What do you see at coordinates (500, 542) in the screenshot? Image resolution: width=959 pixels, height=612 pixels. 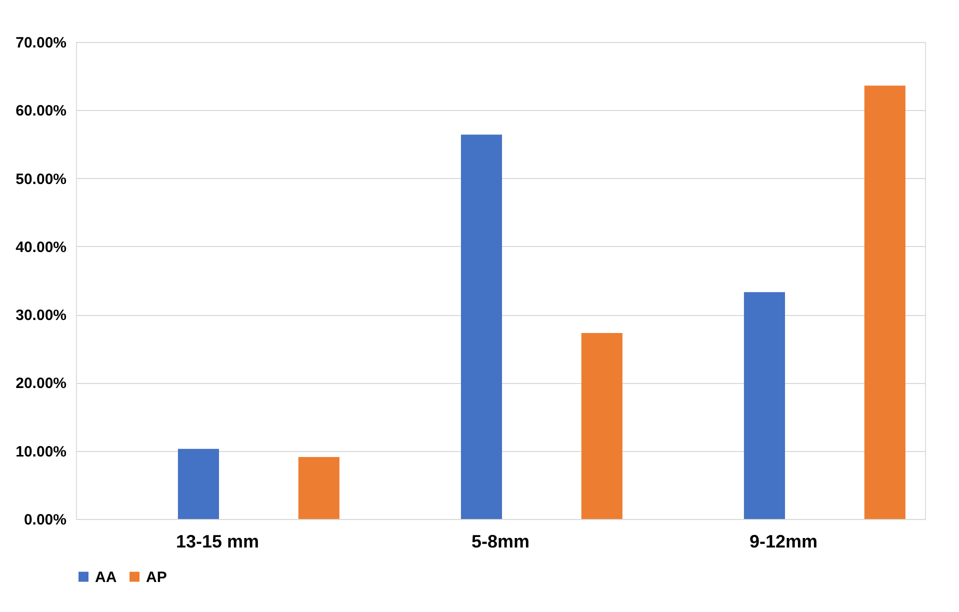 I see `x-tick-label: 5-8mm` at bounding box center [500, 542].